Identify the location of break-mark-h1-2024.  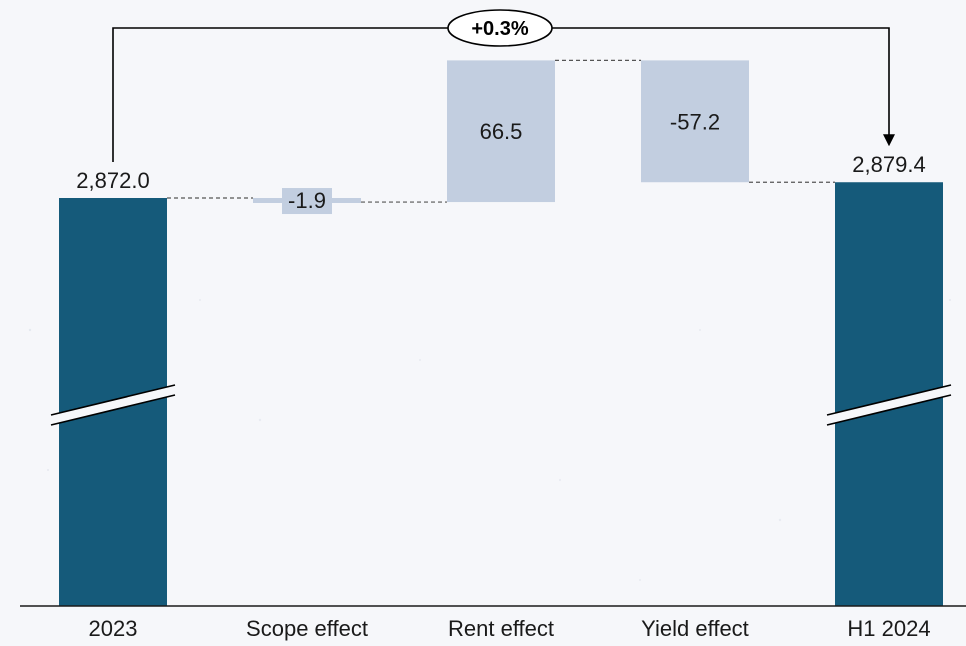
(889, 405).